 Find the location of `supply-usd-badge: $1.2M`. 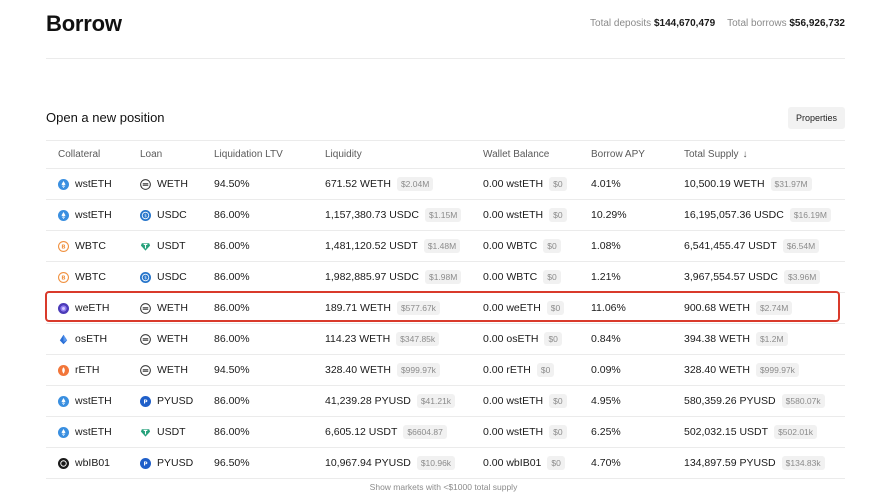

supply-usd-badge: $1.2M is located at coordinates (771, 339).